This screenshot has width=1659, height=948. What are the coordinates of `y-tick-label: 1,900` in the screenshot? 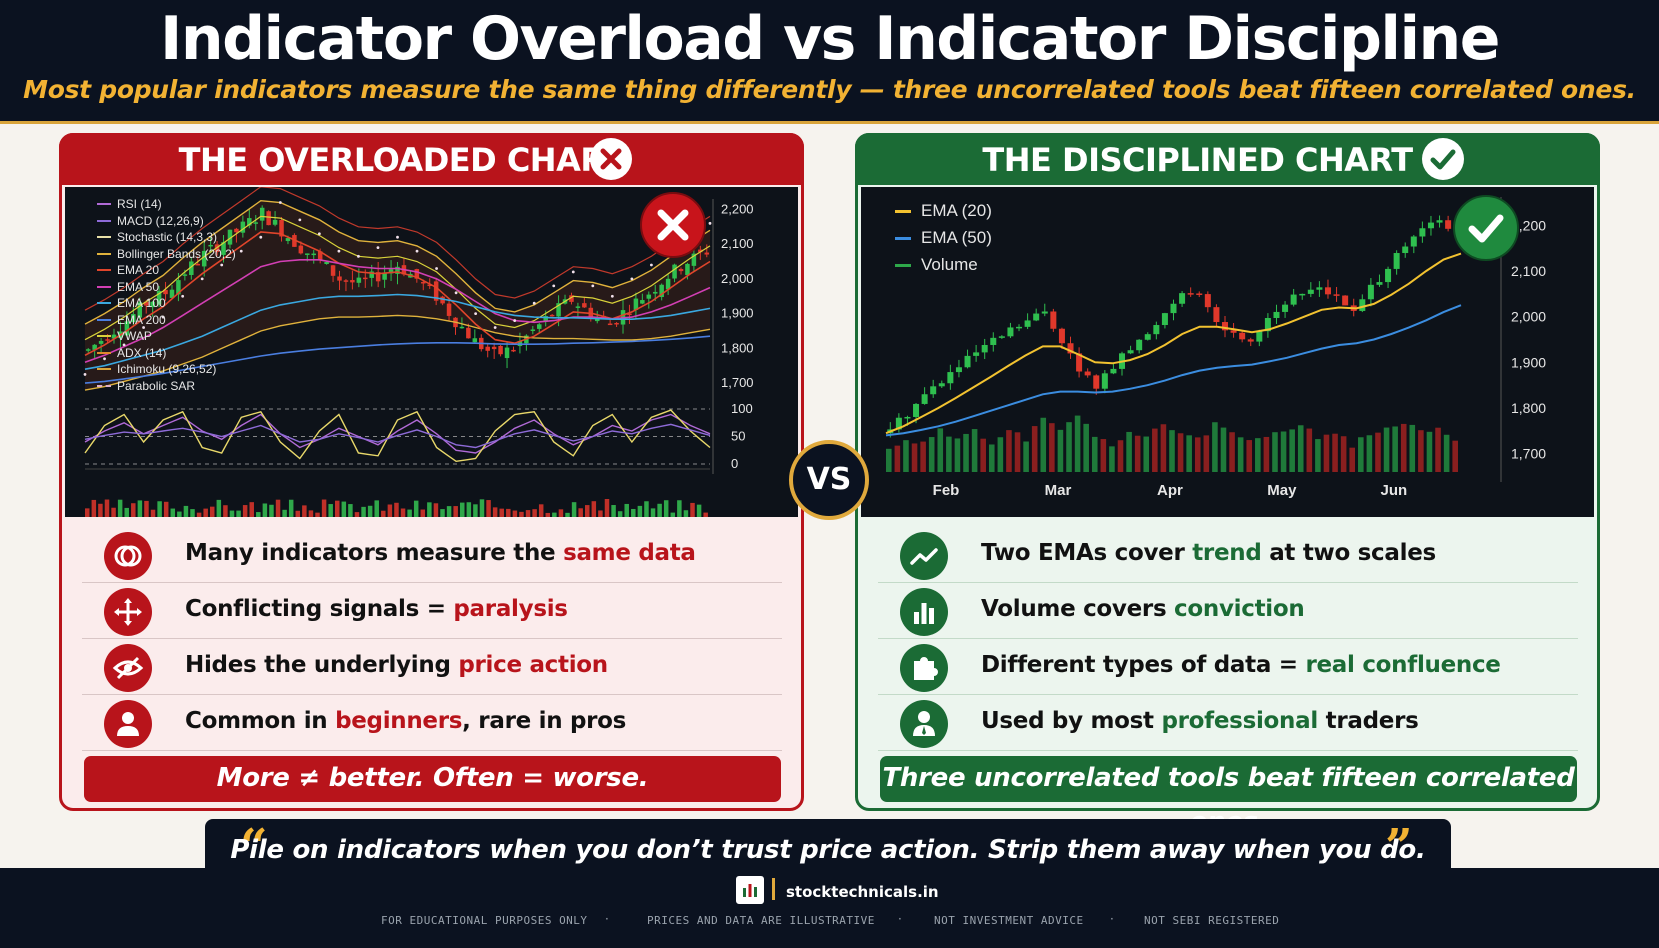 It's located at (1528, 362).